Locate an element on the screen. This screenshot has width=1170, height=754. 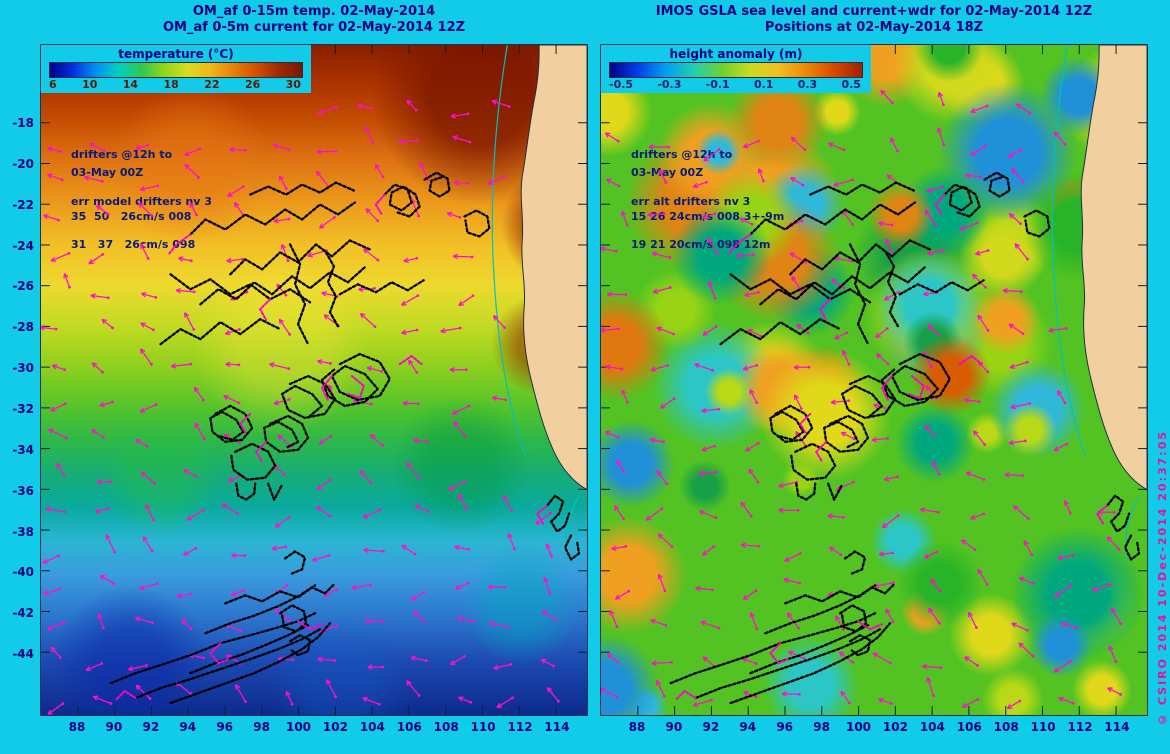
annotation-line: 35 50 26cm/s 008 is located at coordinates (131, 216).